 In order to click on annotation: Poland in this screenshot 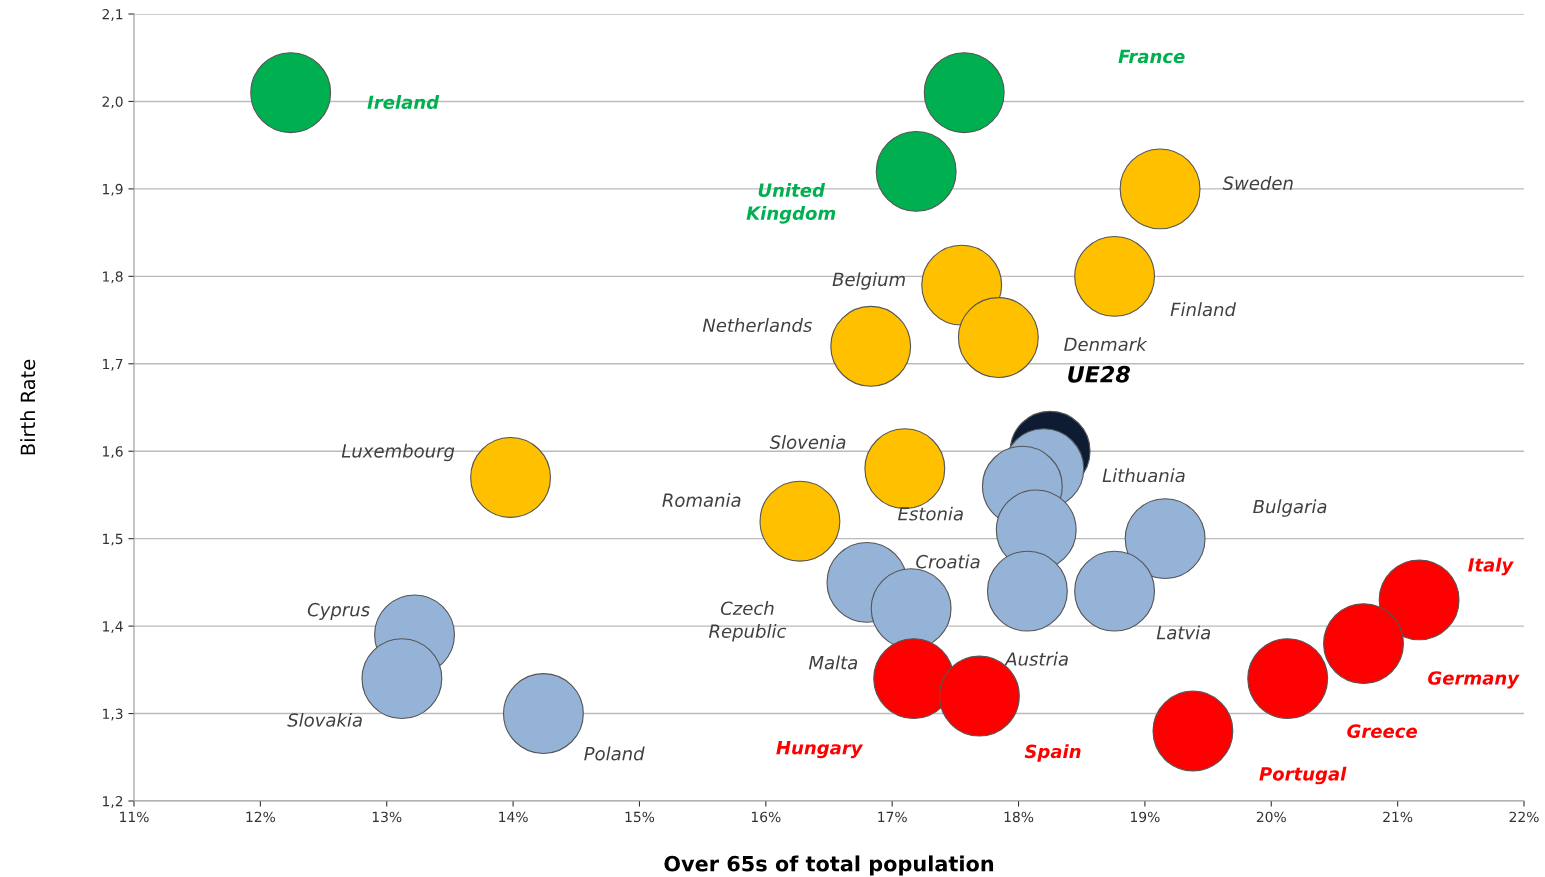, I will do `click(614, 753)`.